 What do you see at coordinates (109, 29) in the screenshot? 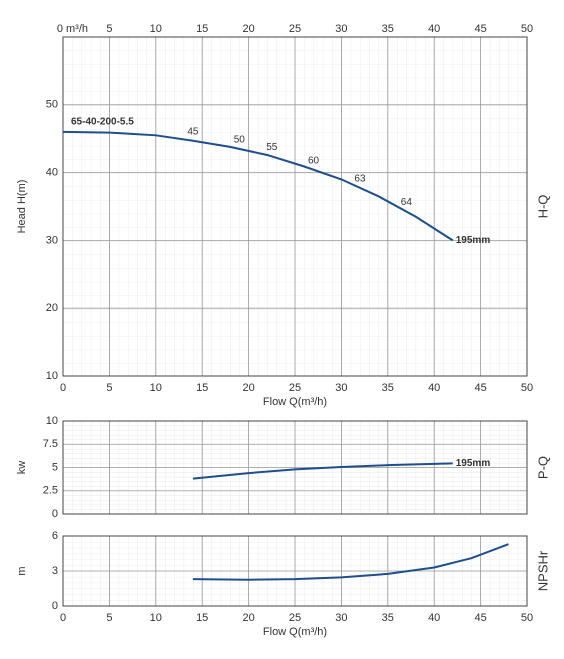
I see `x2-tick-label: 5` at bounding box center [109, 29].